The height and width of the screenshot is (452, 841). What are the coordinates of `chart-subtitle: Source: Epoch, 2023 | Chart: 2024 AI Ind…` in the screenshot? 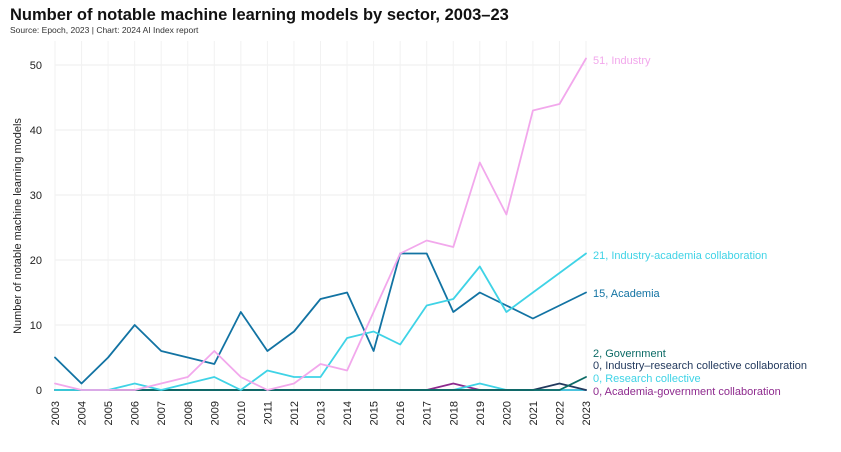 It's located at (104, 30).